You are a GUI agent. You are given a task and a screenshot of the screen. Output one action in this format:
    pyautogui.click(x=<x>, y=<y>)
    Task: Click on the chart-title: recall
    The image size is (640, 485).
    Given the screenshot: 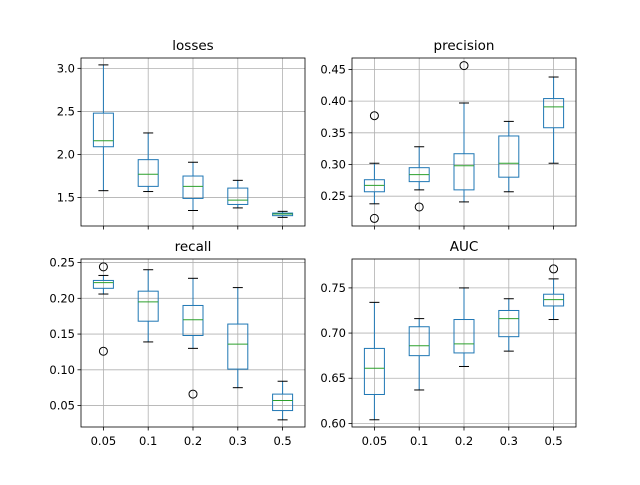 What is the action you would take?
    pyautogui.click(x=193, y=247)
    